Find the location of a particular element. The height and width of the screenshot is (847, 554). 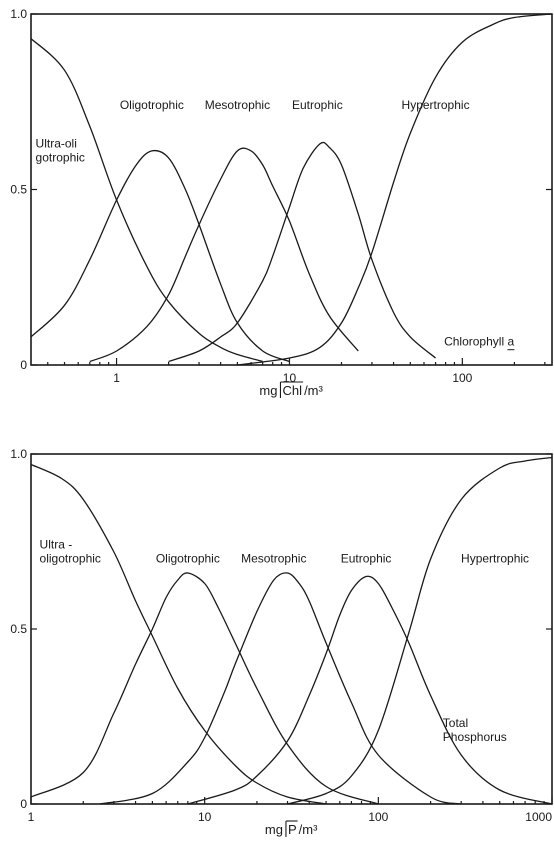

chart-annotation: Total Phosphorus is located at coordinates (475, 730).